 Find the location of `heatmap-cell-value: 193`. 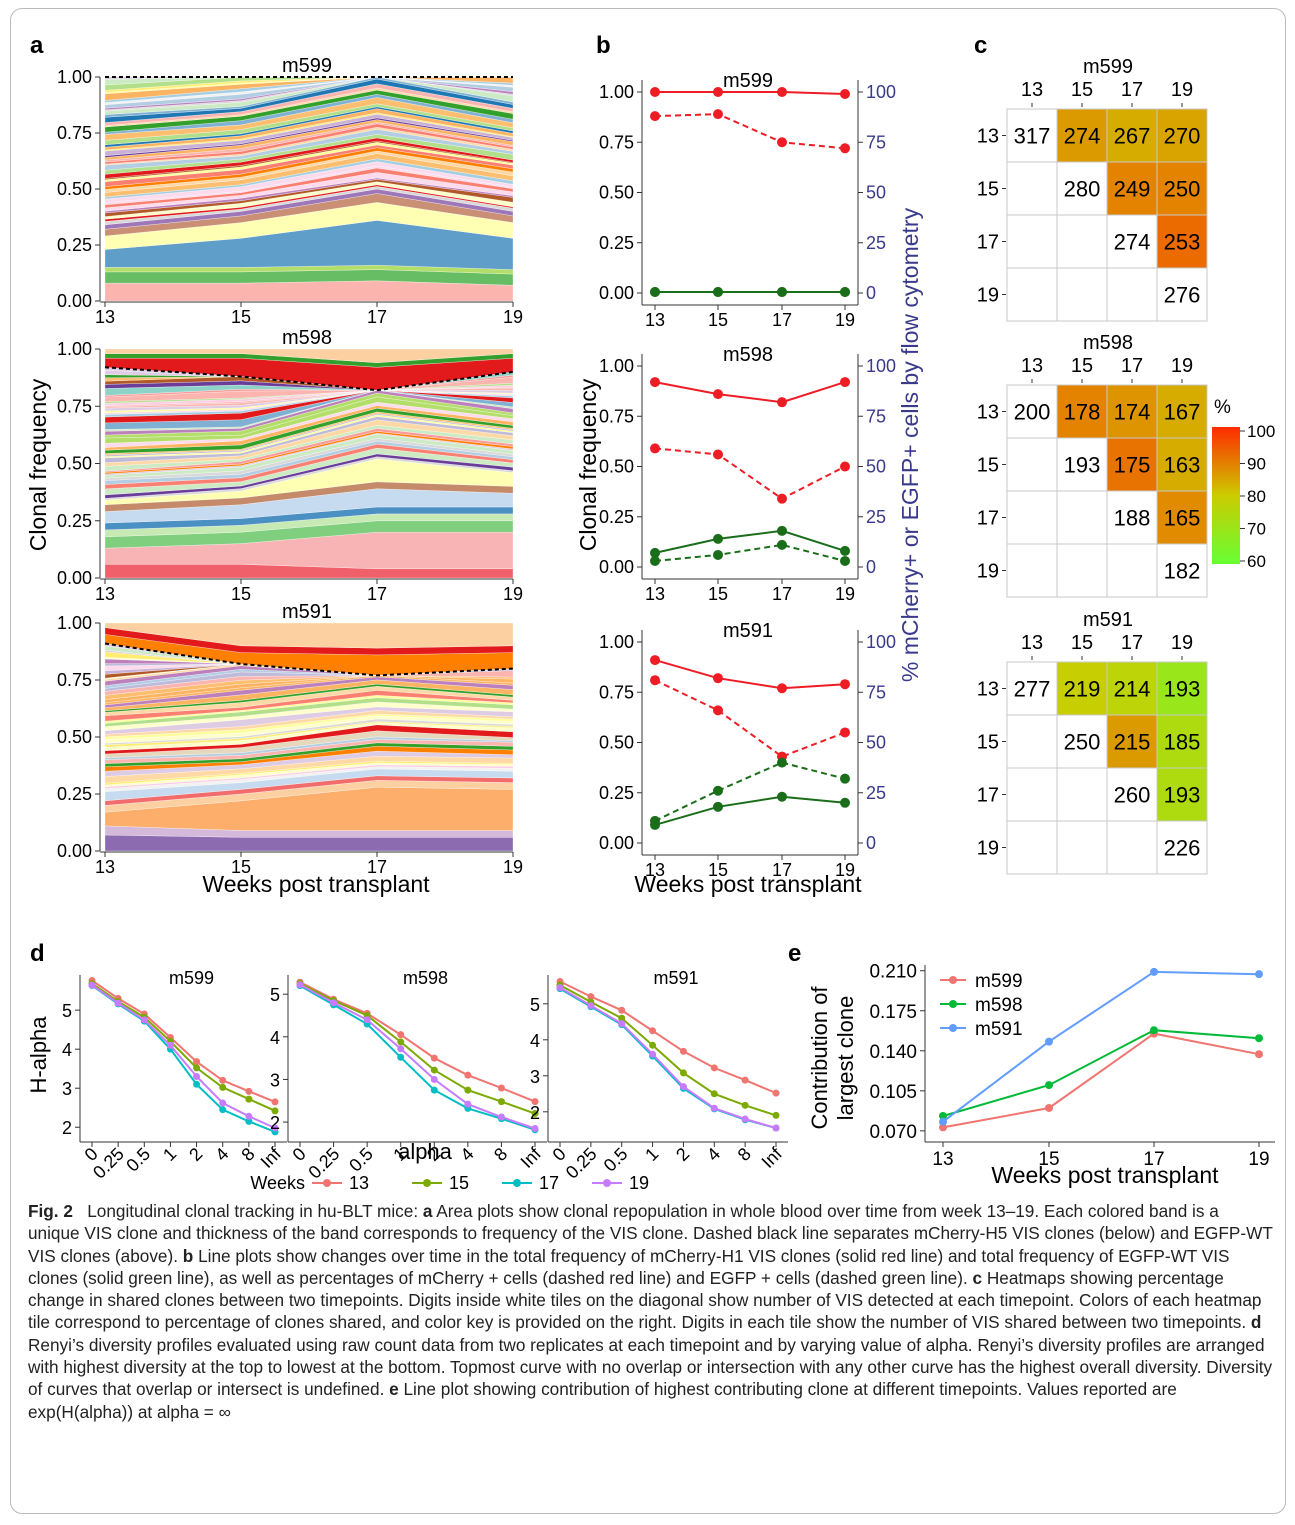

heatmap-cell-value: 193 is located at coordinates (1082, 465).